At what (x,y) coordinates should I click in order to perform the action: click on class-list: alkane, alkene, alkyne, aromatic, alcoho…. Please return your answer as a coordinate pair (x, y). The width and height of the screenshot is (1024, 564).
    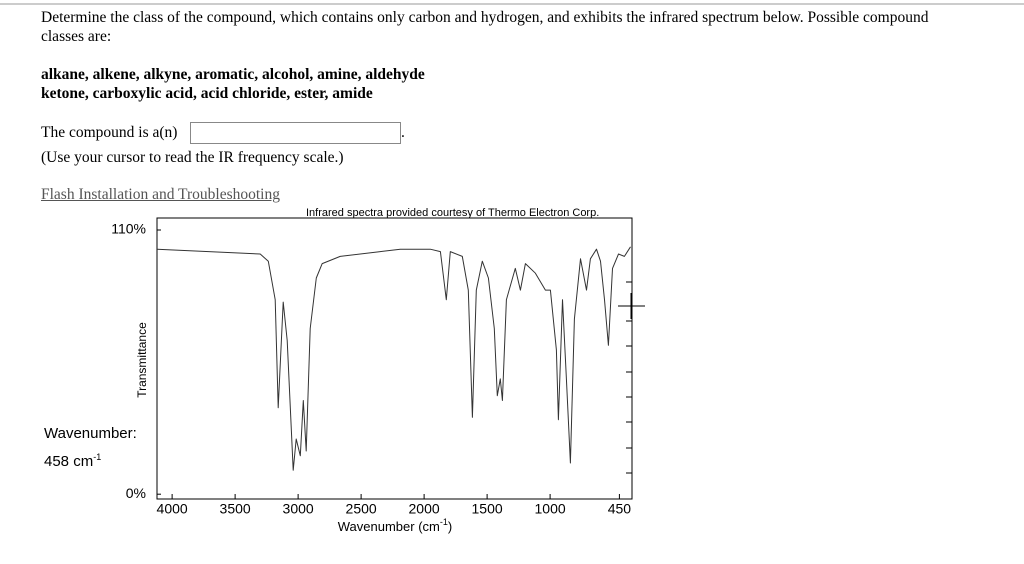
    Looking at the image, I should click on (233, 74).